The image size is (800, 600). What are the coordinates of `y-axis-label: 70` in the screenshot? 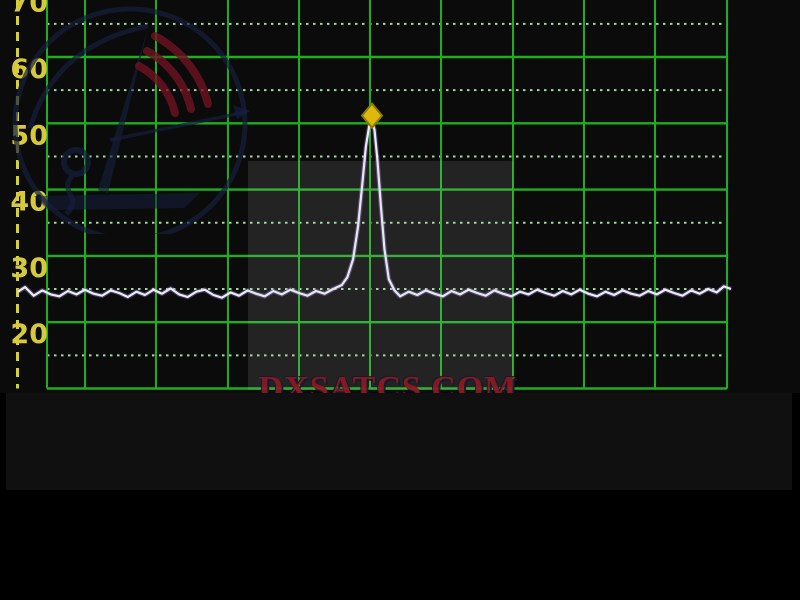 It's located at (29, 9).